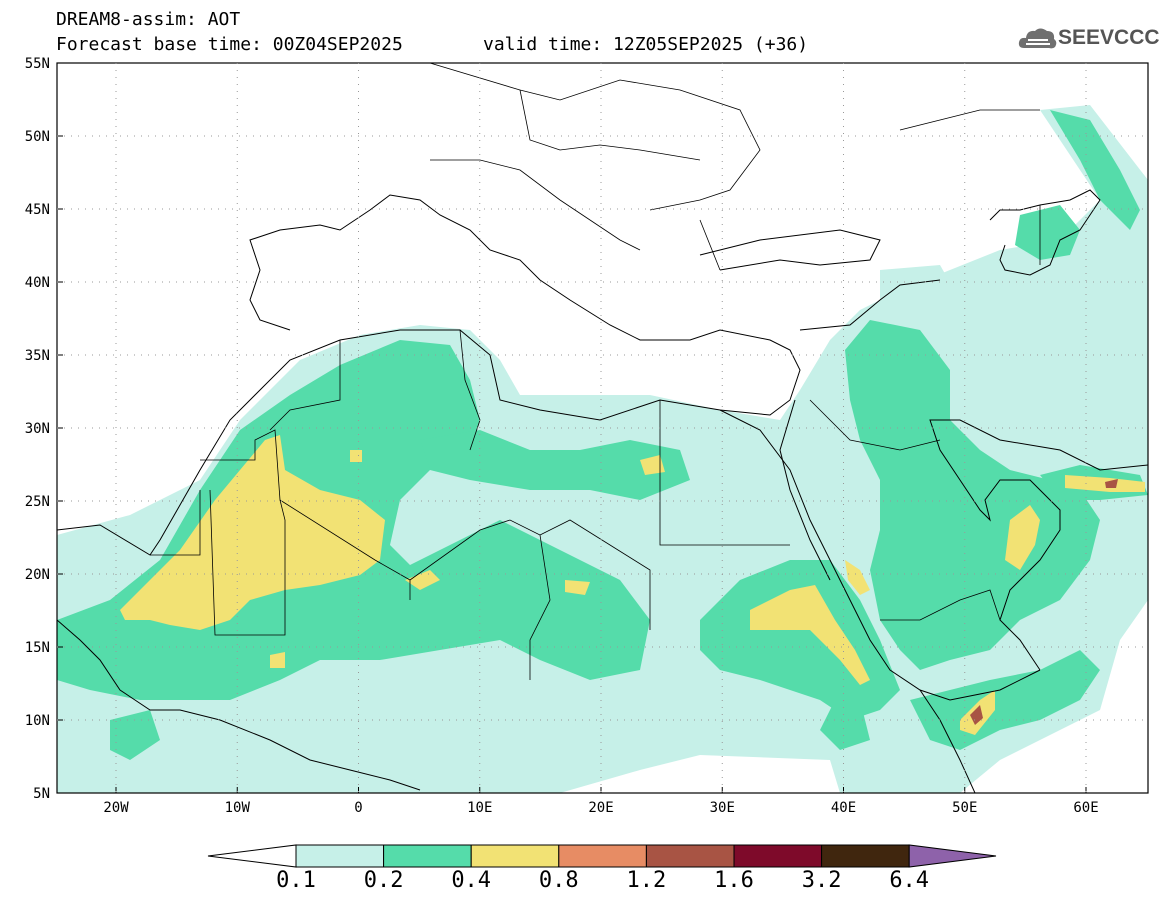 Image resolution: width=1165 pixels, height=905 pixels. I want to click on lon-label: 20W, so click(116, 808).